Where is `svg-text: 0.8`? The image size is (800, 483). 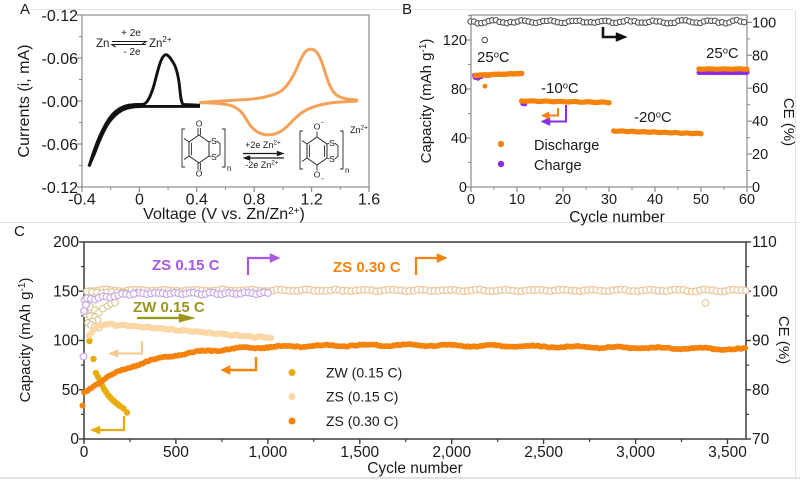 svg-text: 0.8 is located at coordinates (254, 200).